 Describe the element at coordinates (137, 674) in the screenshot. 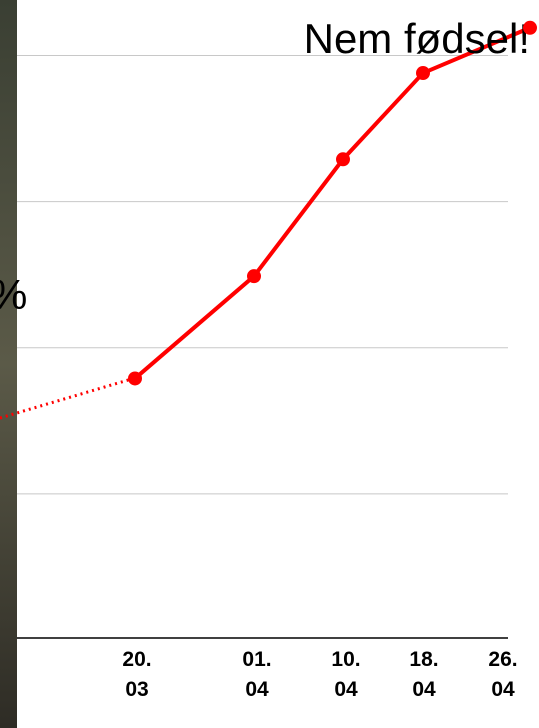

I see `x-tick-label: 20. 03` at that location.